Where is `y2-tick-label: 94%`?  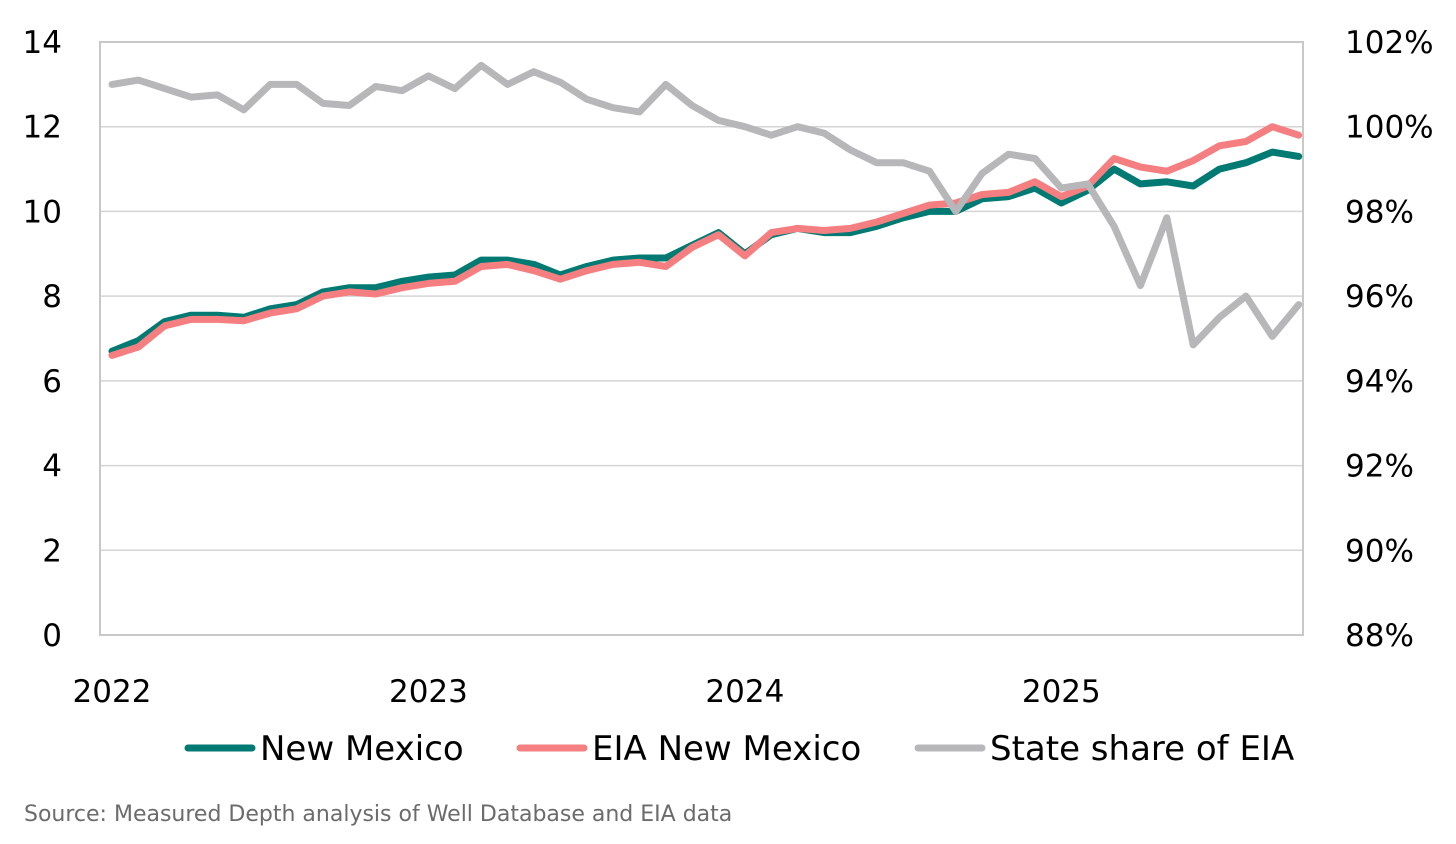 y2-tick-label: 94% is located at coordinates (1379, 382).